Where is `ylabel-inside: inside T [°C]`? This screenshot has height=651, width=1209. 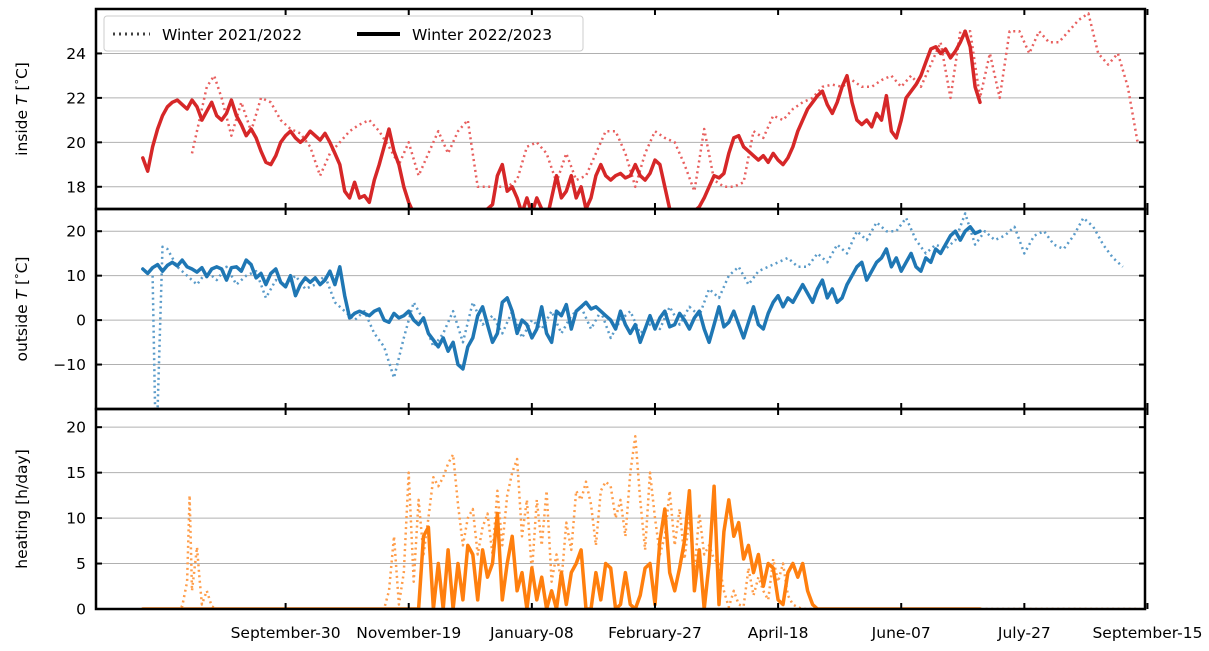
ylabel-inside: inside T [°C] is located at coordinates (22, 109).